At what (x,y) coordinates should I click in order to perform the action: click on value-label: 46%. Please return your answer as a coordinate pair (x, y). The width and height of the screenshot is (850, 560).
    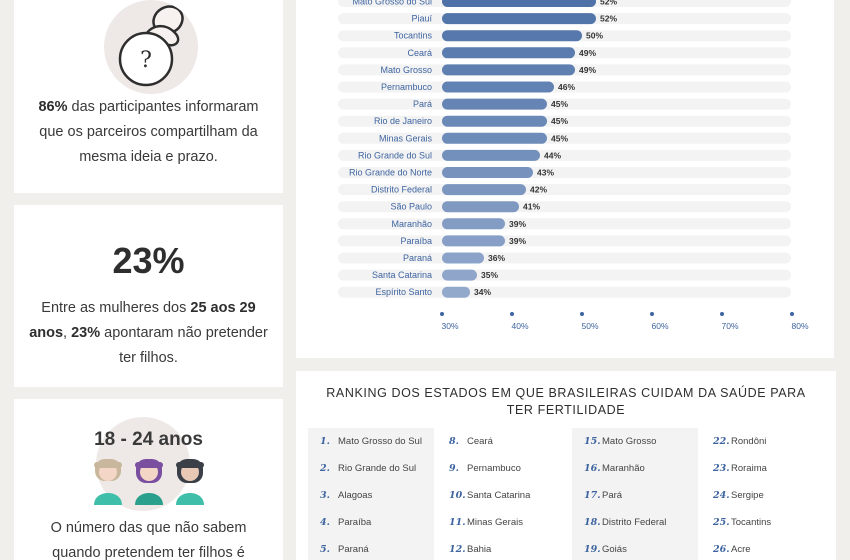
    Looking at the image, I should click on (566, 87).